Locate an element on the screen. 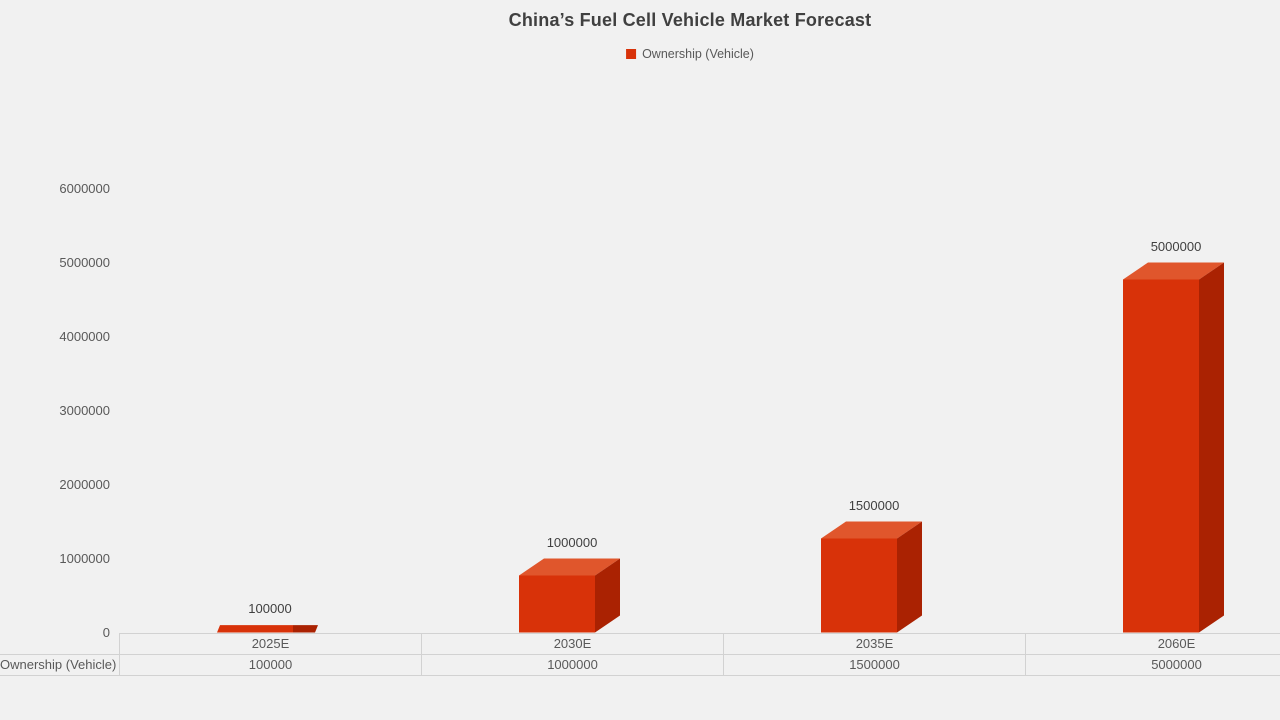 The height and width of the screenshot is (720, 1280). bar-2035E is located at coordinates (871, 577).